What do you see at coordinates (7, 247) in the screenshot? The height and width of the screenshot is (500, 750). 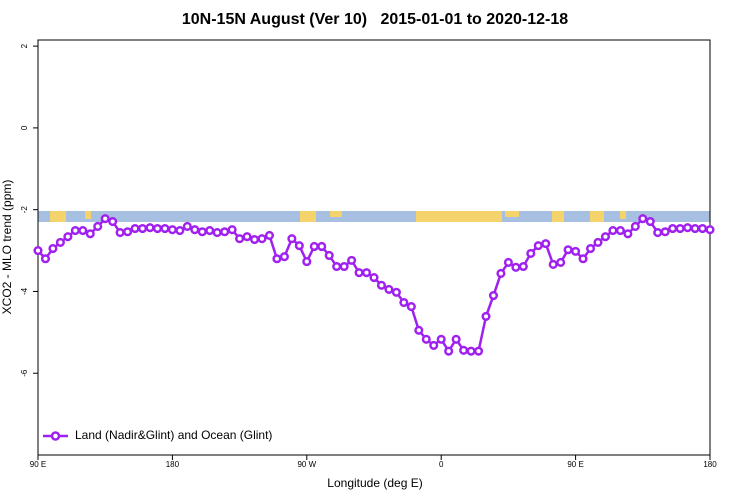 I see `y-axis-label: XCO2 - MLO trend (ppm)` at bounding box center [7, 247].